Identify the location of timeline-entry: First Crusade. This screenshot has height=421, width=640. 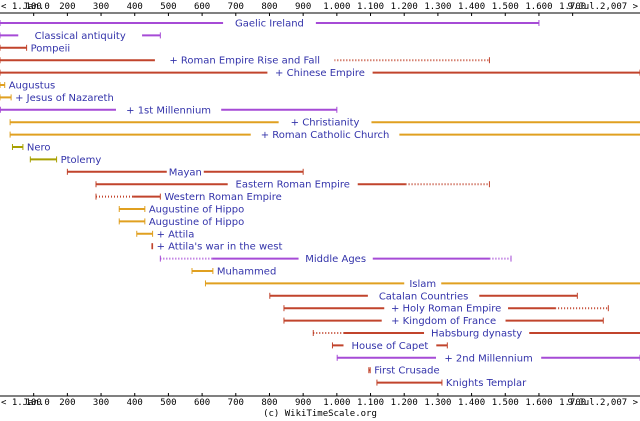
(404, 371).